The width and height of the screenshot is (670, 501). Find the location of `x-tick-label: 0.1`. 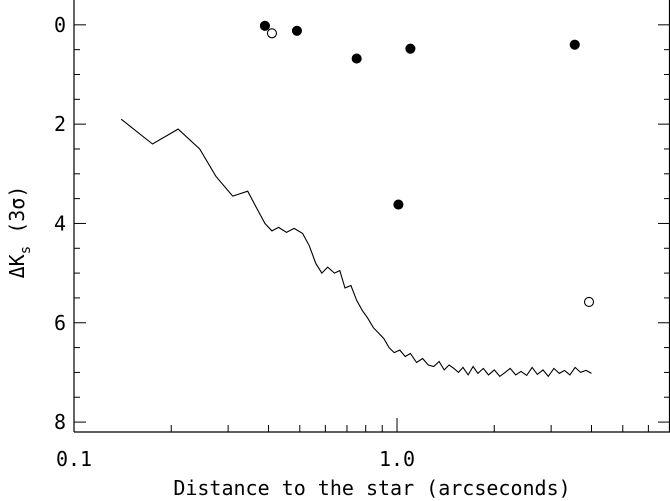

x-tick-label: 0.1 is located at coordinates (74, 459).